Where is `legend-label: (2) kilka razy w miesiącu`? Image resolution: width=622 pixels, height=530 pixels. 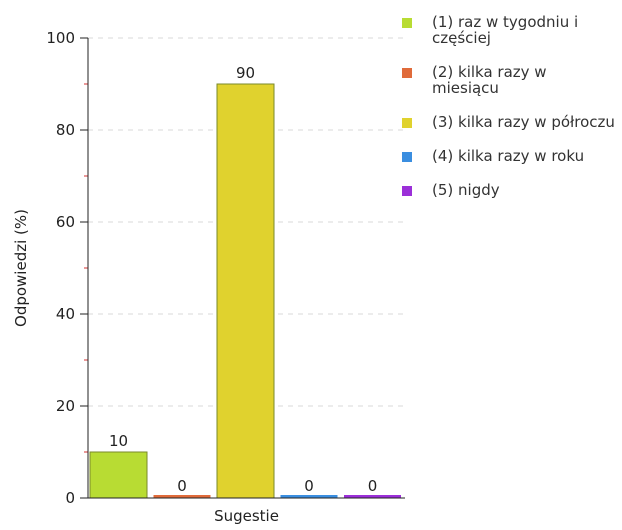 legend-label: (2) kilka razy w miesiącu is located at coordinates (489, 80).